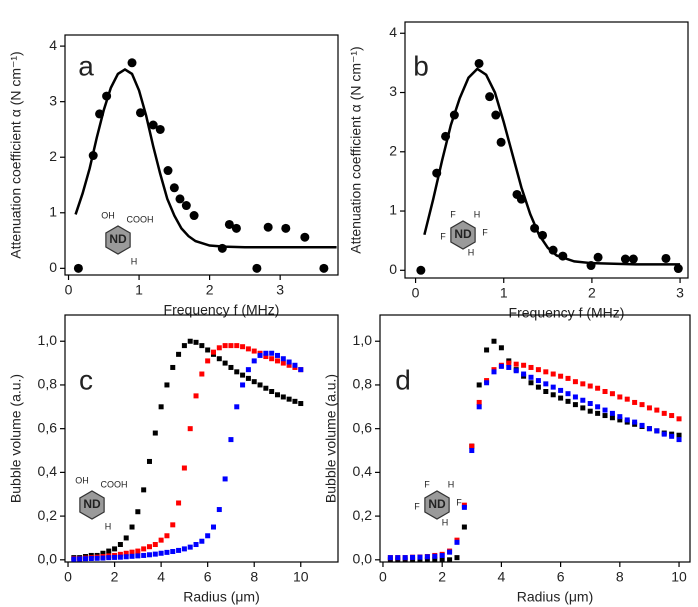  What do you see at coordinates (453, 214) in the screenshot?
I see `molecule-label: F` at bounding box center [453, 214].